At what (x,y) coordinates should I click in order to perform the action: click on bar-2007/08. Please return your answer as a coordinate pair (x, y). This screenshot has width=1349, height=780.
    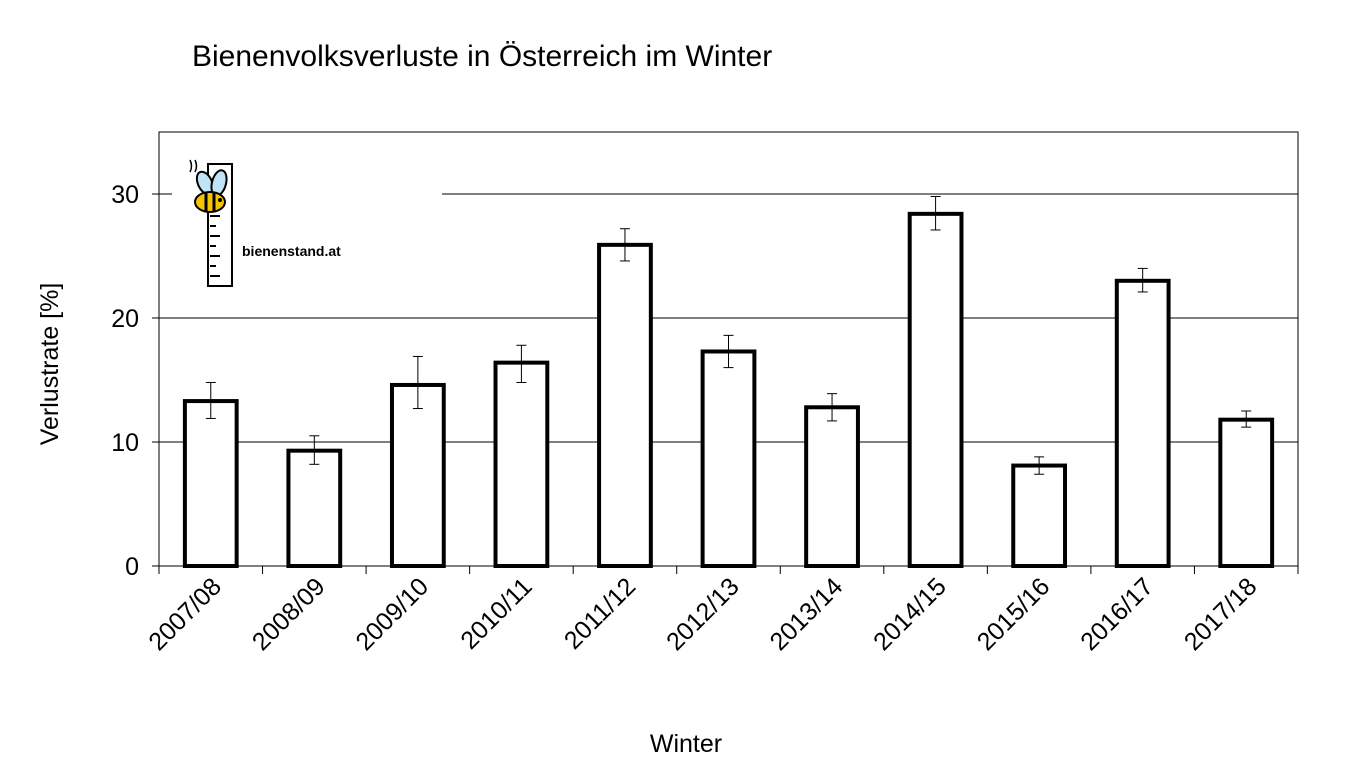
    Looking at the image, I should click on (210, 483).